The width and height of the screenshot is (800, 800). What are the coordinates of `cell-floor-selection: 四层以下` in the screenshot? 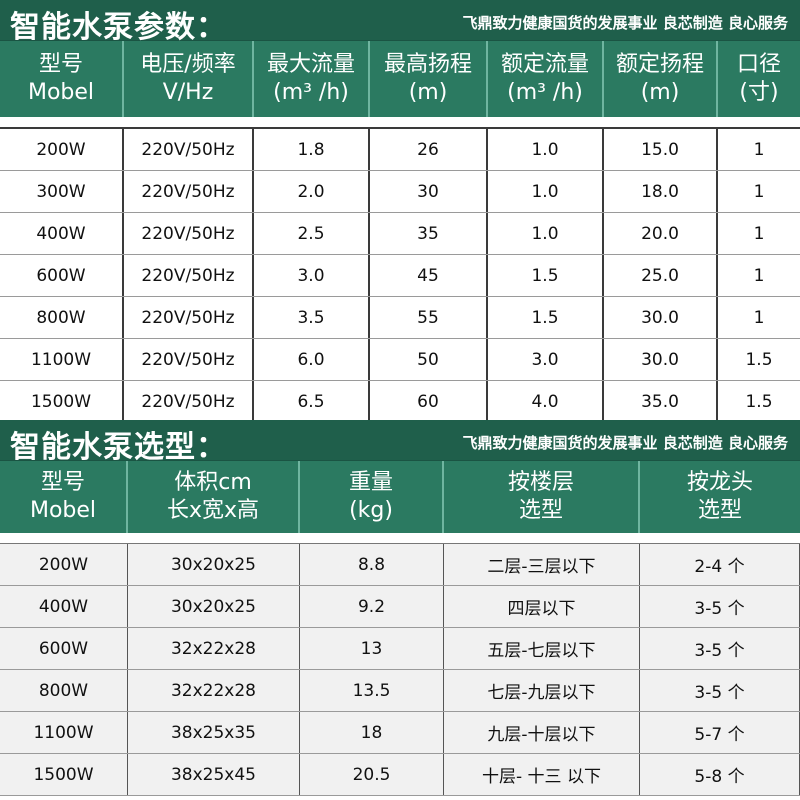 It's located at (542, 606).